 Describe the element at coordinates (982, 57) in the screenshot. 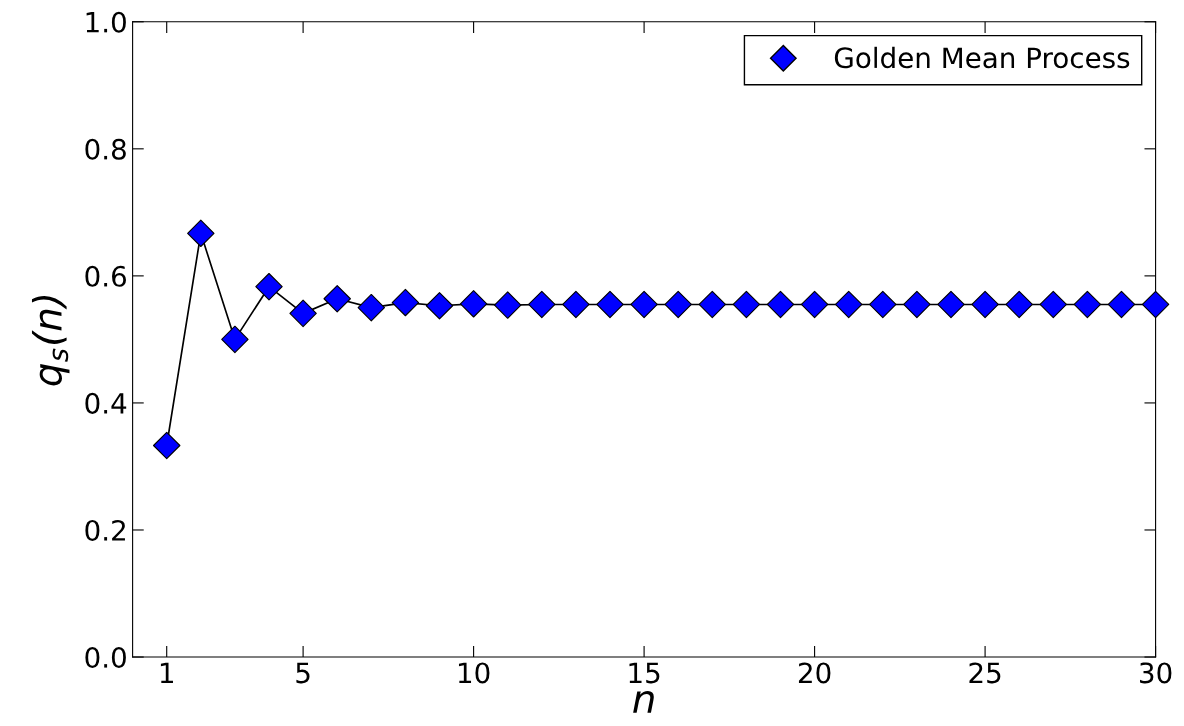

I see `legend-label: Golden Mean Process` at that location.